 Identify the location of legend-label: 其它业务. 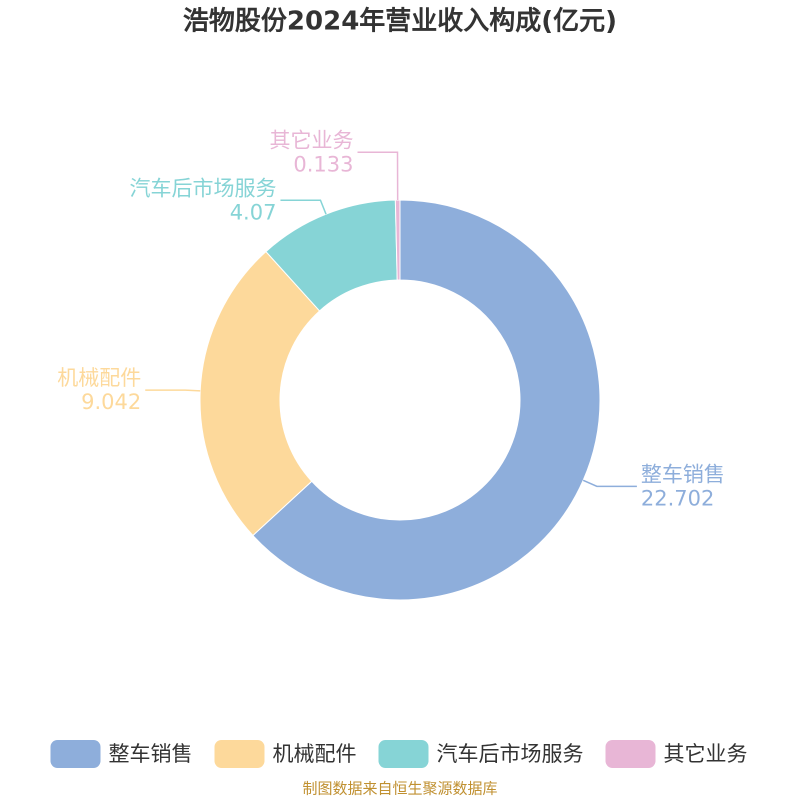
(706, 754).